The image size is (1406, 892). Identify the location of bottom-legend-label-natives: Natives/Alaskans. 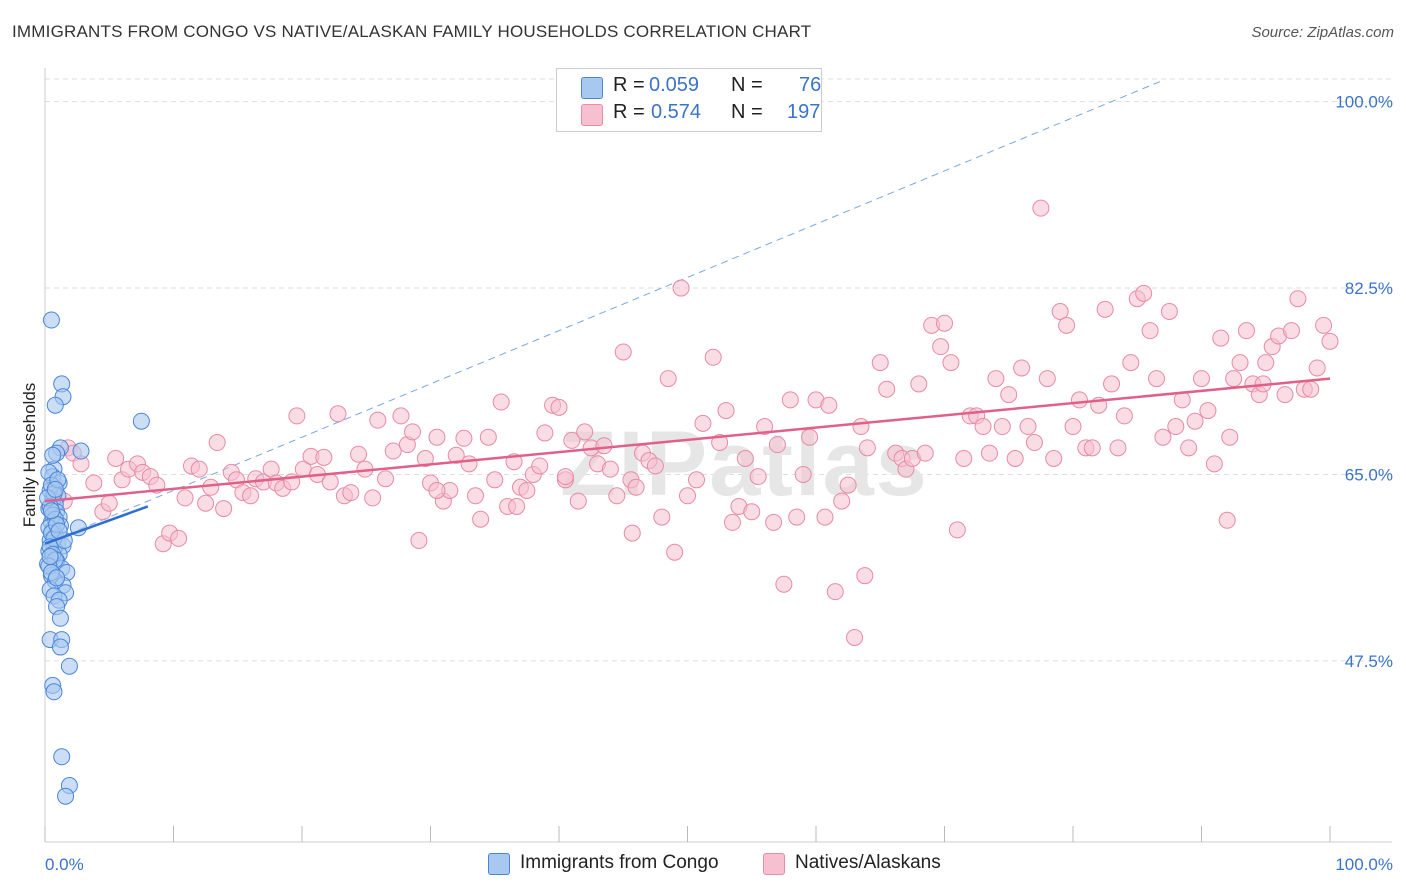
(868, 862).